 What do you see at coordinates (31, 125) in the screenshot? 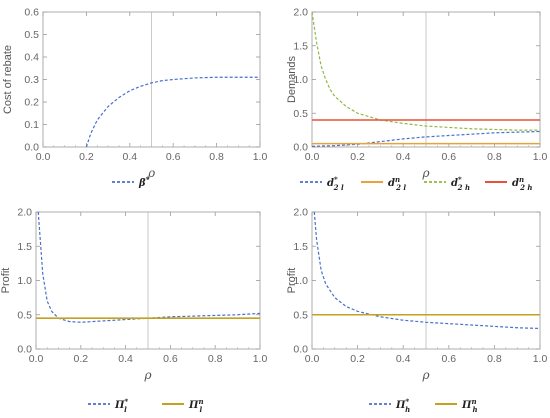
I see `y-tick-label: 0.1` at bounding box center [31, 125].